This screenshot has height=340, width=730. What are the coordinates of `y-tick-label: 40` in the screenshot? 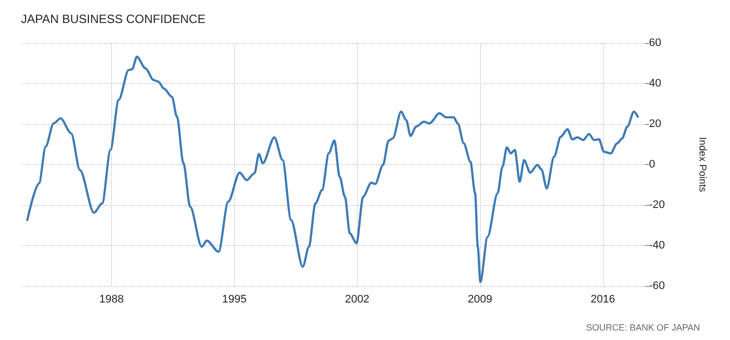 It's located at (655, 84).